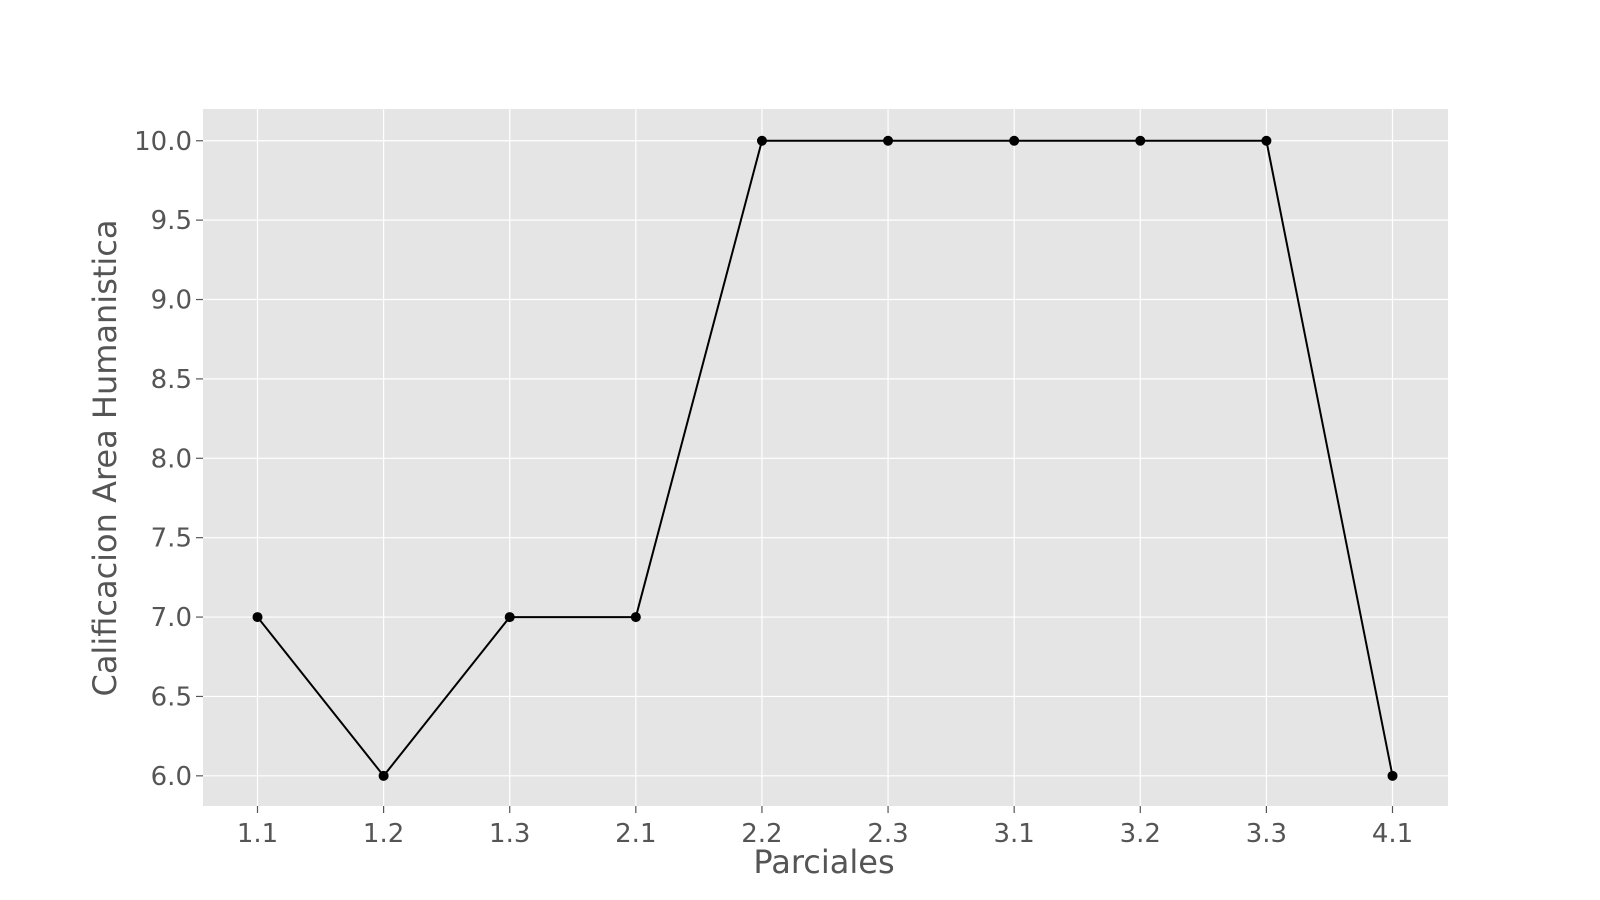 Image resolution: width=1600 pixels, height=900 pixels. Describe the element at coordinates (761, 834) in the screenshot. I see `x-tick-label: 2.2` at that location.